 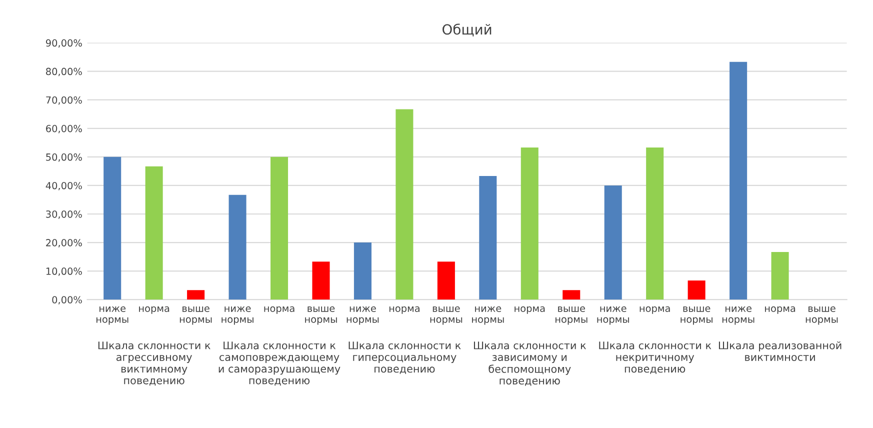 What do you see at coordinates (64, 129) in the screenshot?
I see `y-tick-label: 60,00%` at bounding box center [64, 129].